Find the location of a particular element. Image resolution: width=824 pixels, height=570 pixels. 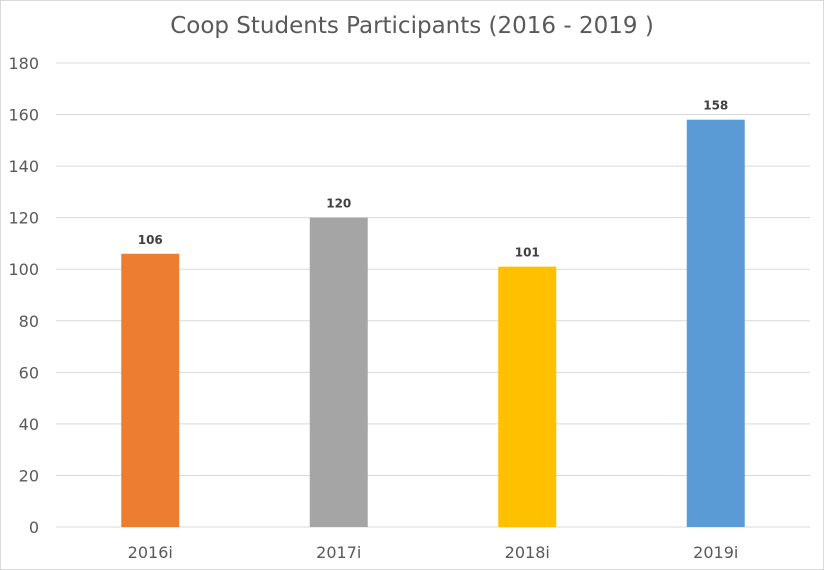

y-tick-label-160: 160 is located at coordinates (23, 115).